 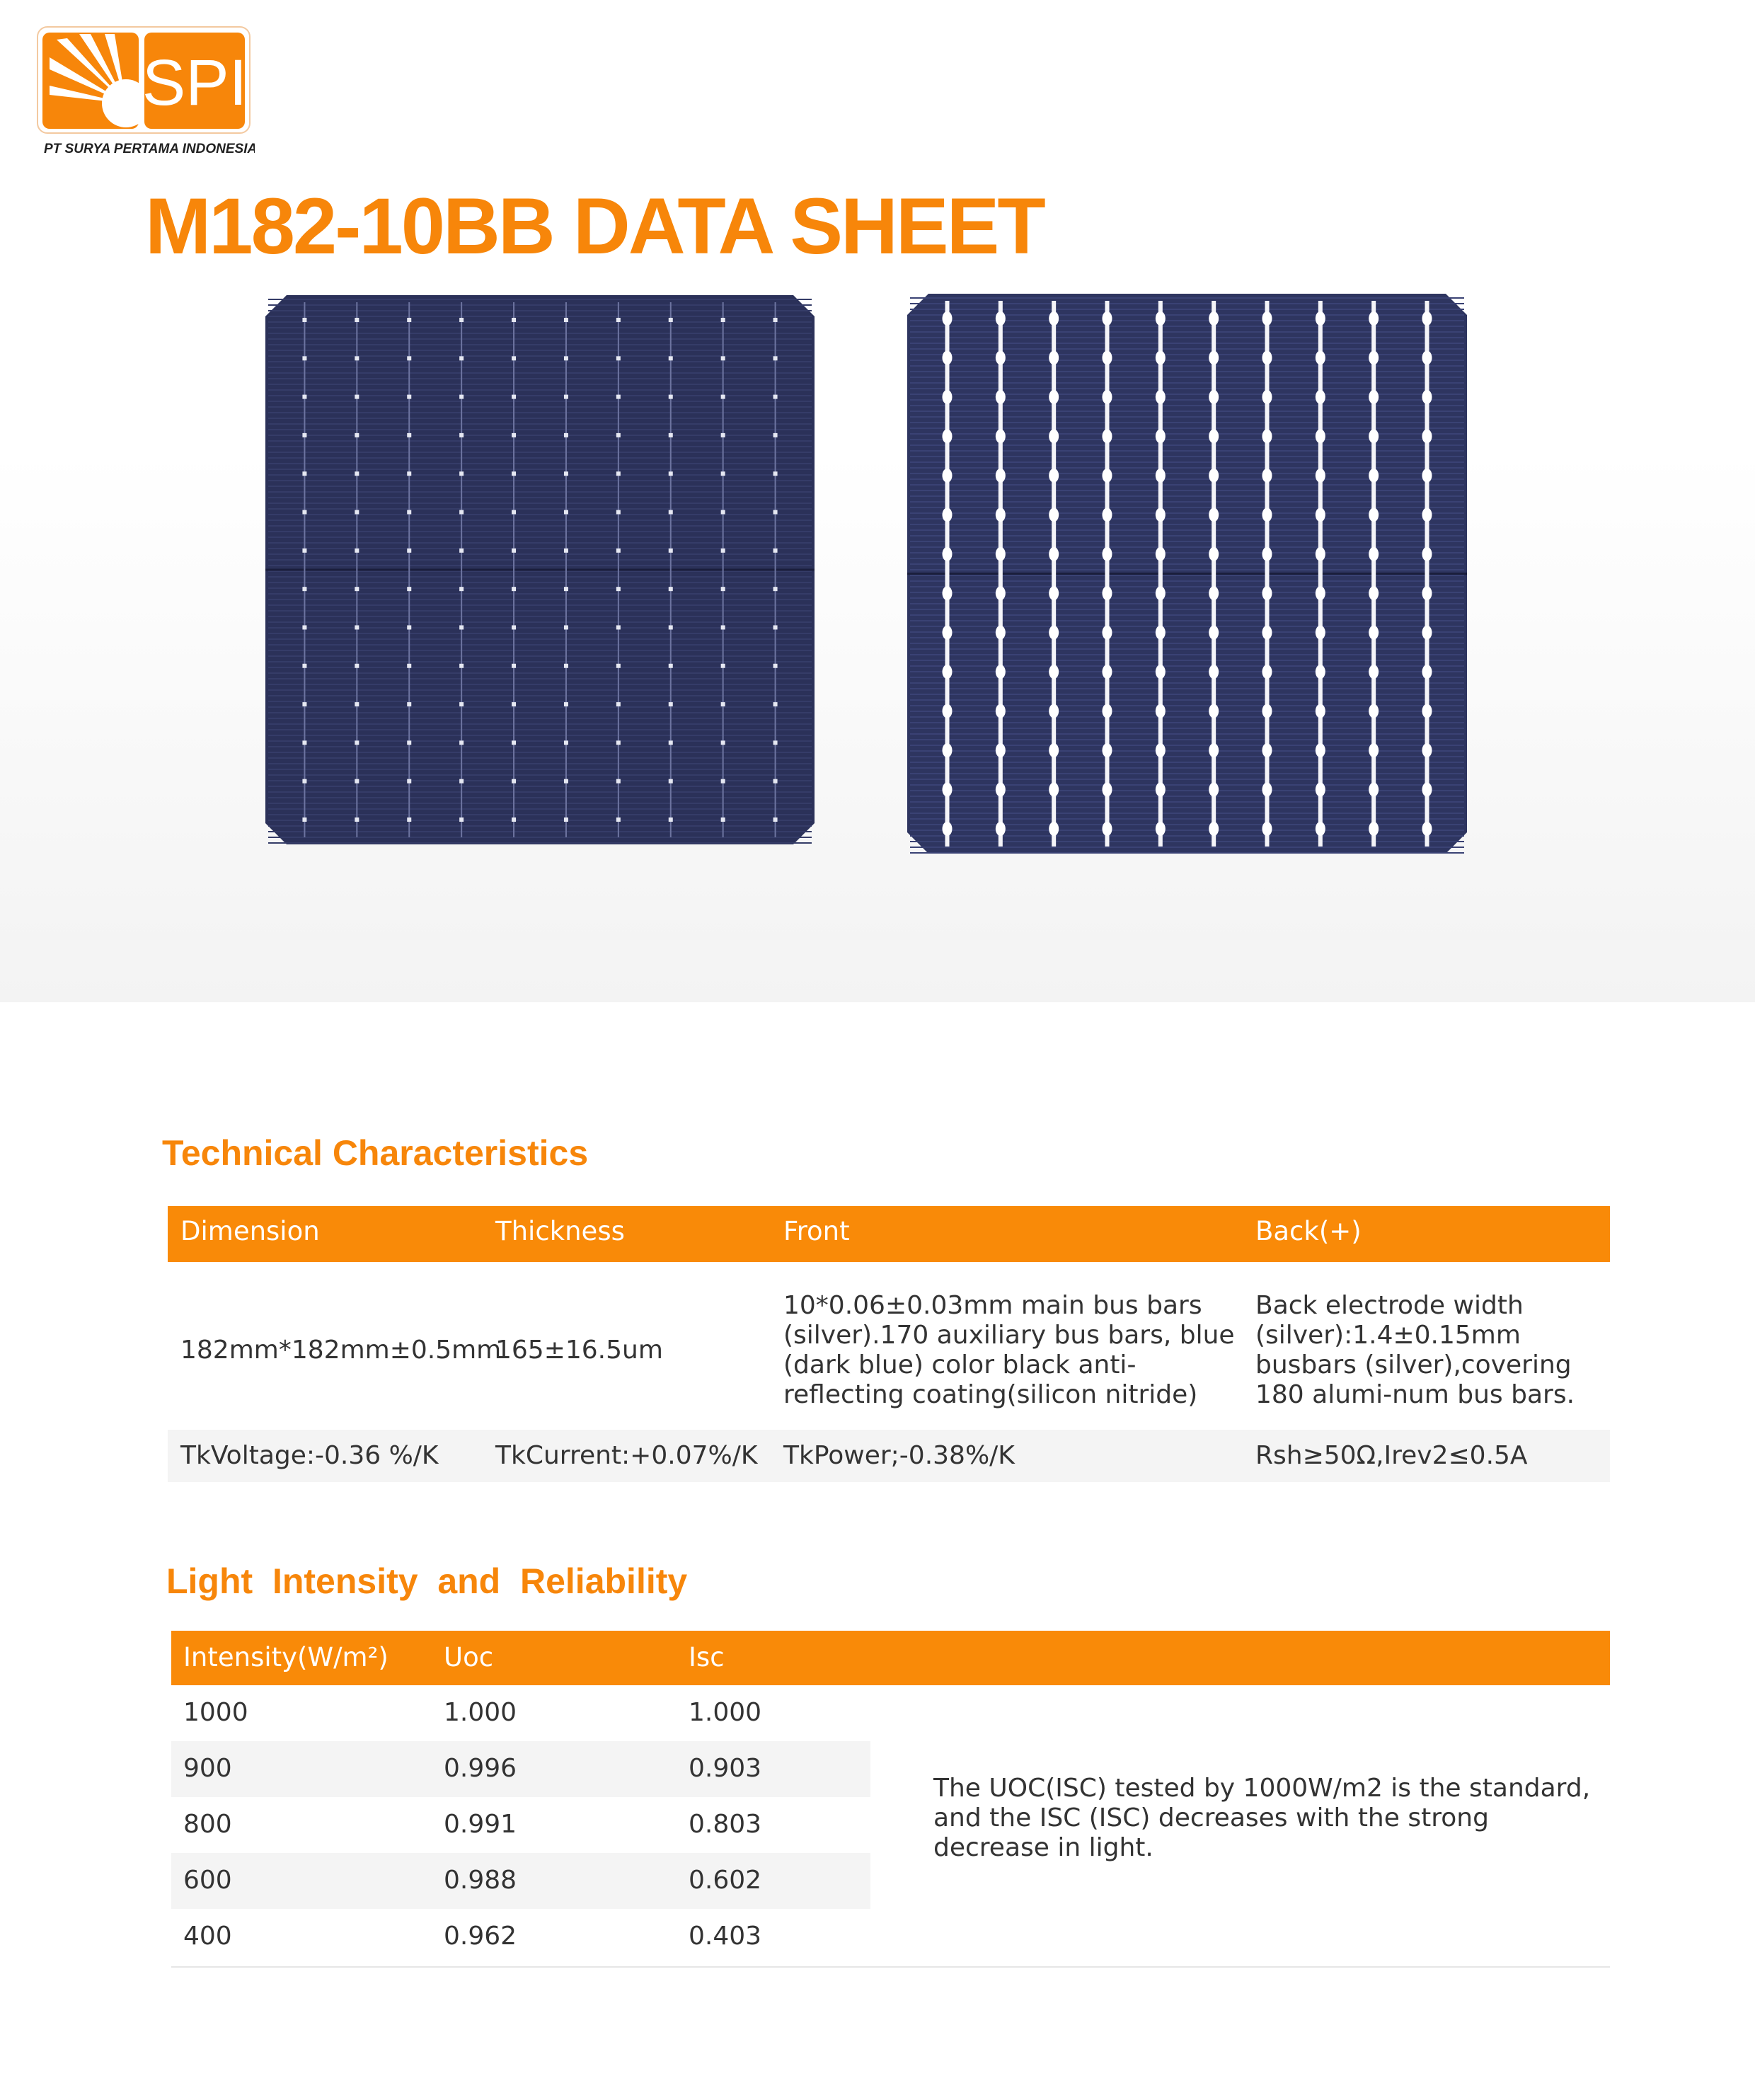 What do you see at coordinates (725, 1824) in the screenshot?
I see `table-cell: 0.803` at bounding box center [725, 1824].